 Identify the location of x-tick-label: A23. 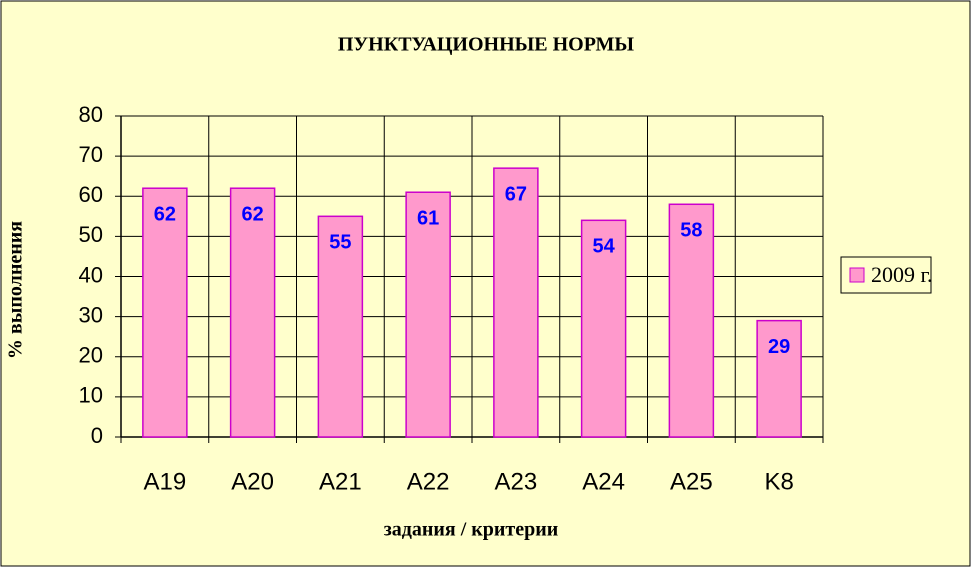
(516, 481).